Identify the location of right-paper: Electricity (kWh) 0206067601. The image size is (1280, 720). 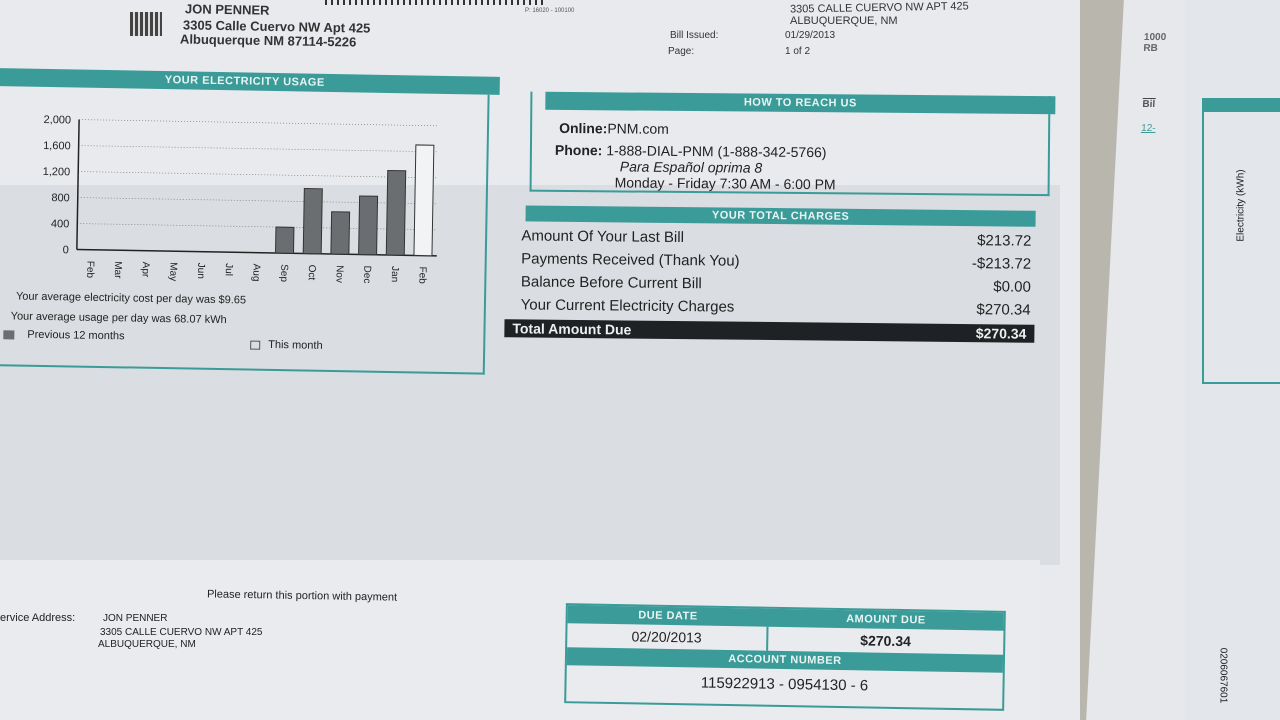
(1232, 360).